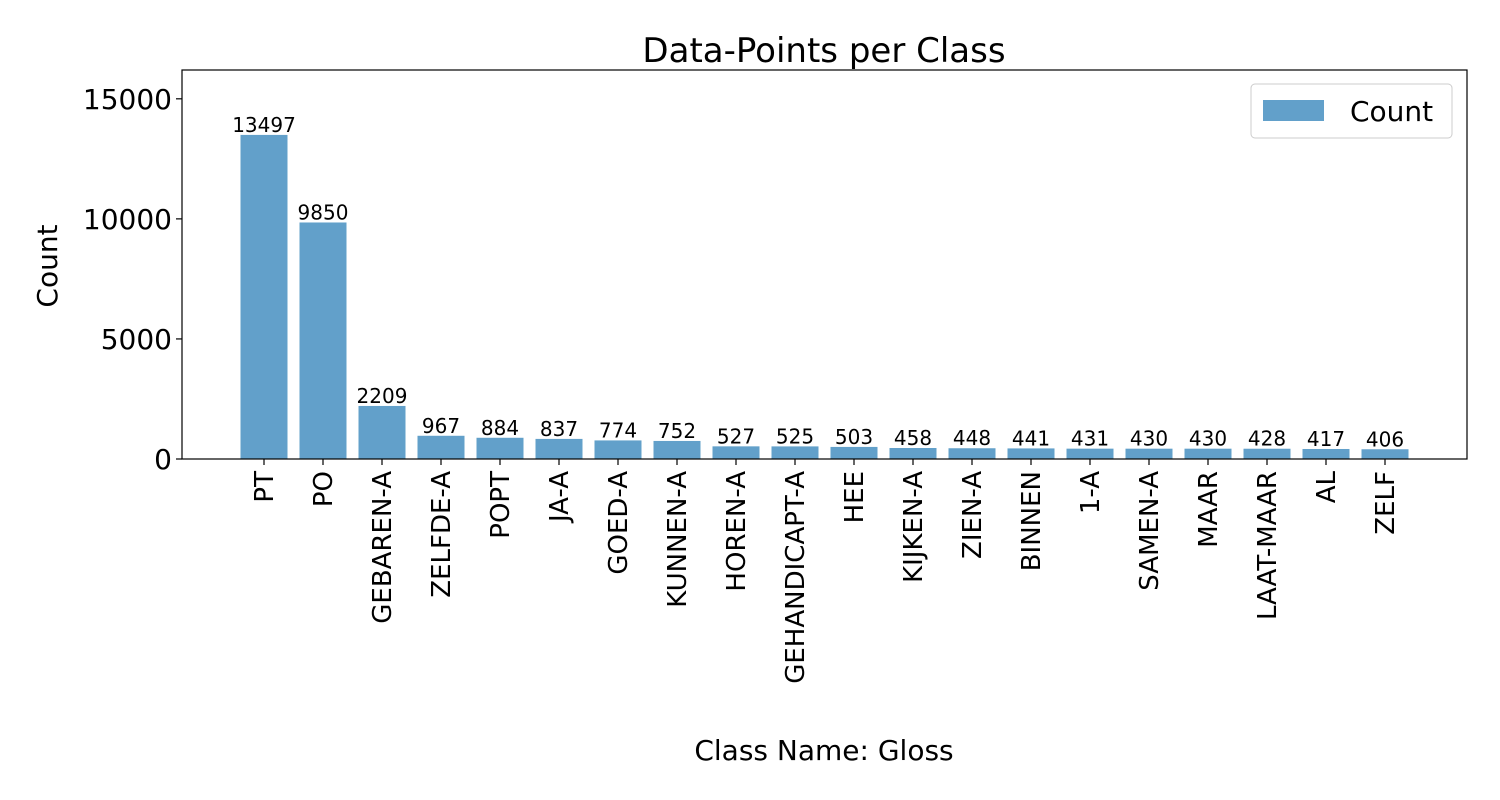 Image resolution: width=1500 pixels, height=800 pixels. I want to click on bar-pt, so click(264, 296).